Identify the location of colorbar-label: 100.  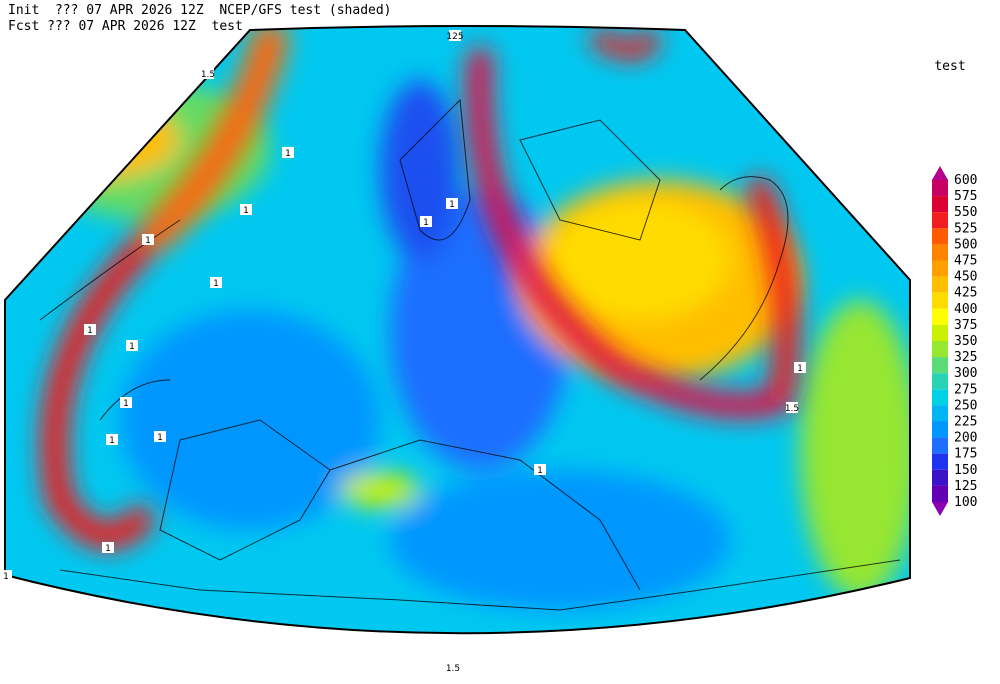
(965, 502).